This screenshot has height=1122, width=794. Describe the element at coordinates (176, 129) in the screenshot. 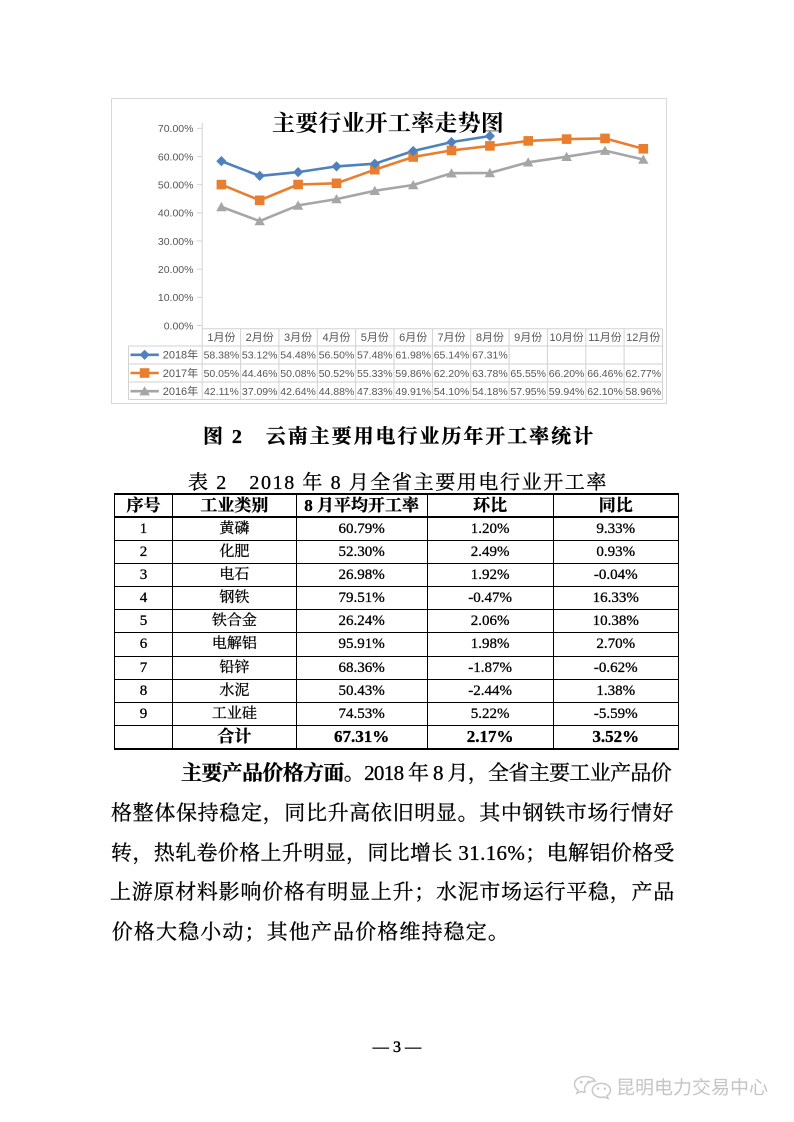

I see `svg-text: 70.00%` at that location.